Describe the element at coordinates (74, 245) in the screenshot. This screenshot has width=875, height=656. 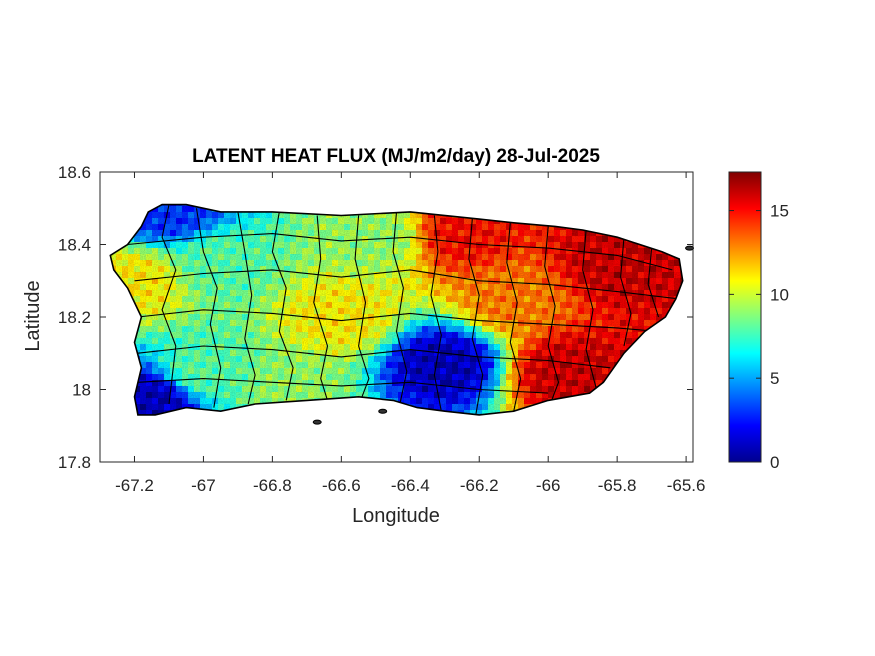
I see `y-tick-label: 18.4` at that location.